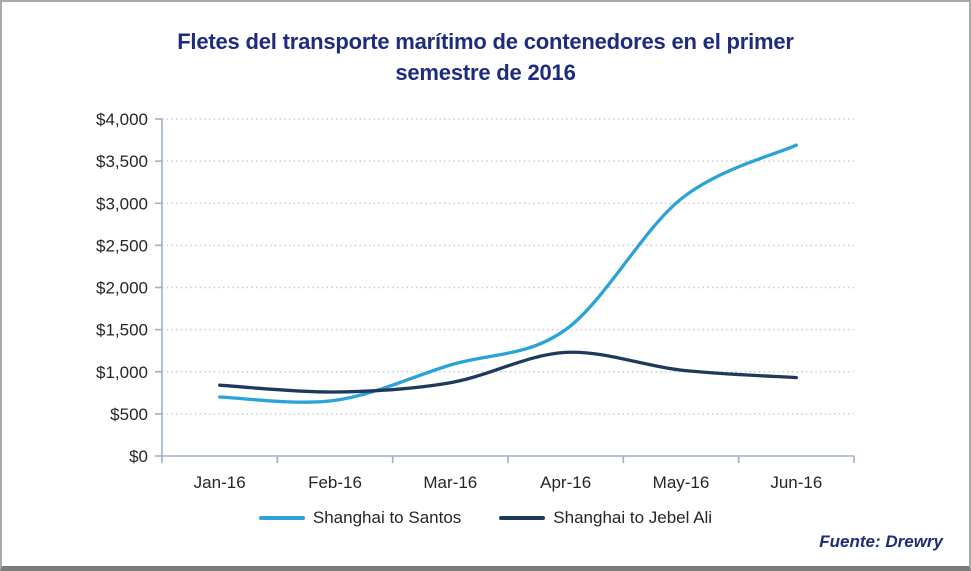 The height and width of the screenshot is (571, 971). I want to click on chart-title-line-2: semestre de 2016, so click(485, 72).